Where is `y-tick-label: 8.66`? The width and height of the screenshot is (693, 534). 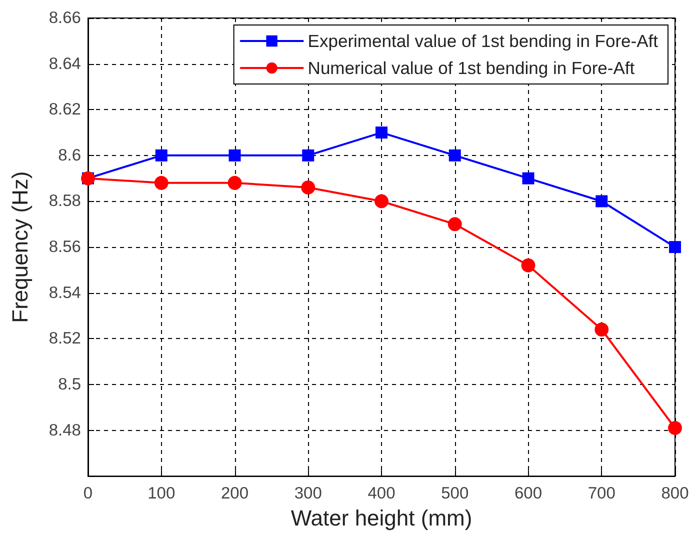 y-tick-label: 8.66 is located at coordinates (64, 18).